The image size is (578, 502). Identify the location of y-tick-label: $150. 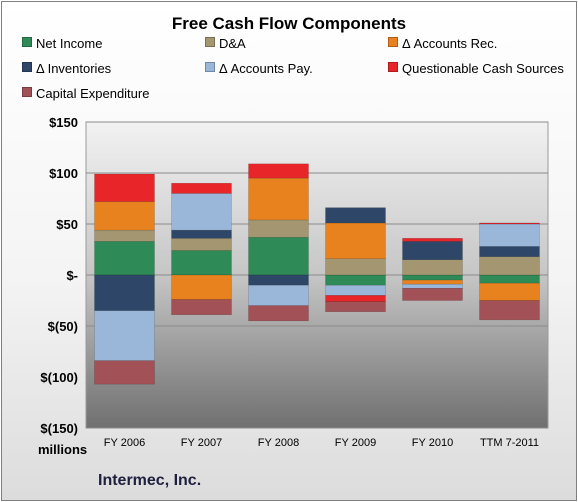
(63, 122).